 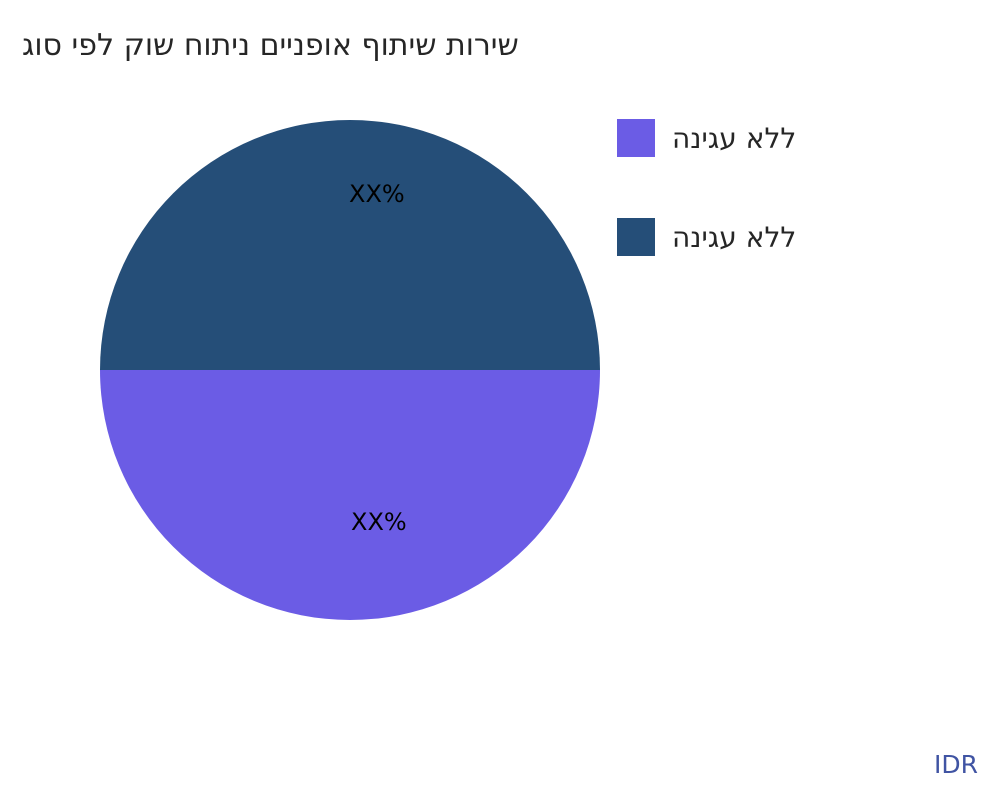 What do you see at coordinates (377, 194) in the screenshot?
I see `pie-slice-label-top: XX%` at bounding box center [377, 194].